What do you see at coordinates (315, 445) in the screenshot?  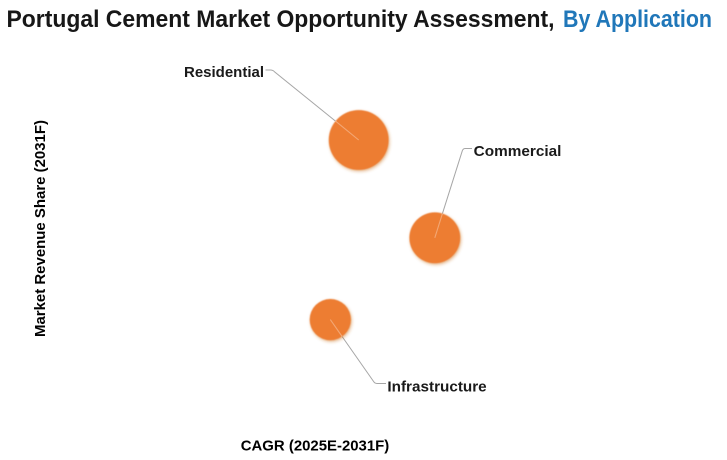 I see `svg-text: CAGR (2025E-2031F)` at bounding box center [315, 445].